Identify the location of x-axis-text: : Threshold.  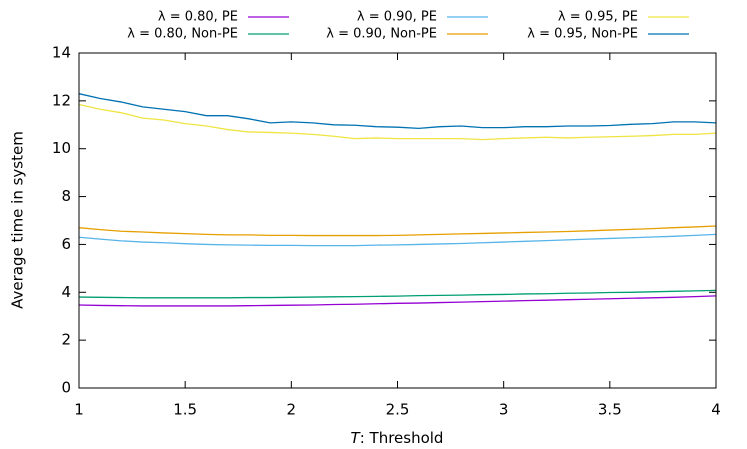
(402, 438).